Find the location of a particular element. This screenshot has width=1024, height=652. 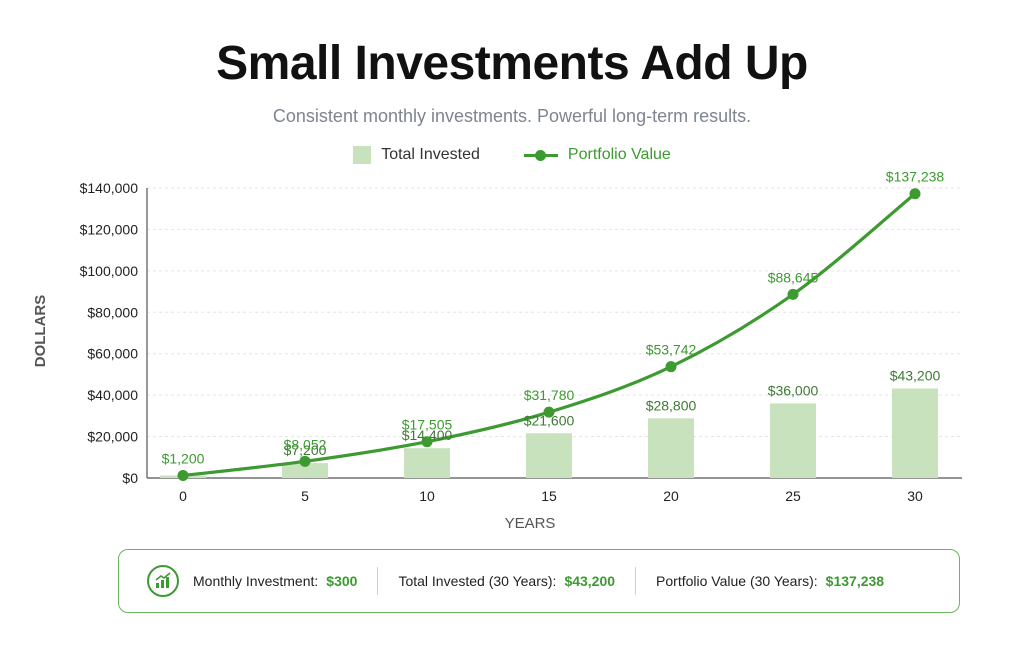

y-axis-title: DOLLARS is located at coordinates (40, 331).